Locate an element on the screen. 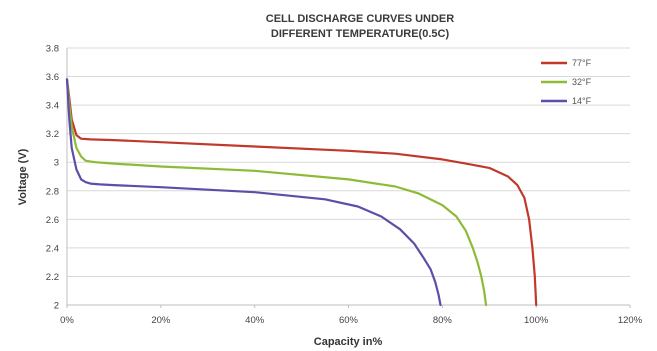  y-tick-label: 2.2 is located at coordinates (52, 277).